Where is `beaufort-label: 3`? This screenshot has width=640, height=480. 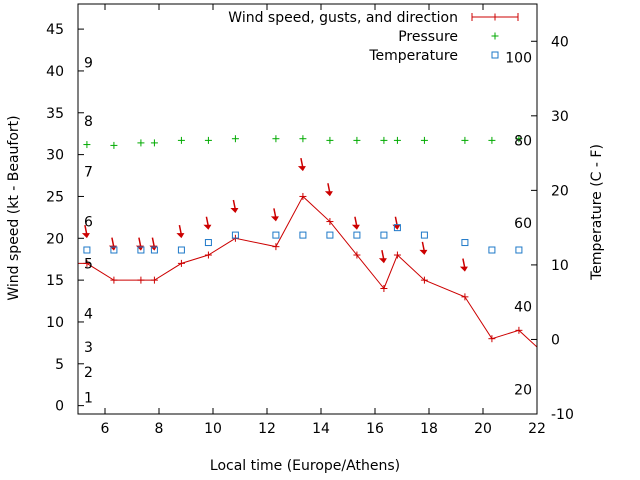 beaufort-label: 3 is located at coordinates (88, 348).